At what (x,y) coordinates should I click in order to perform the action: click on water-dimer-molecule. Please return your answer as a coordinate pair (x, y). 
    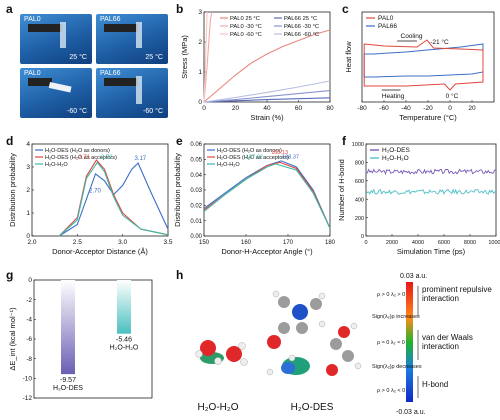
    Looking at the image, I should click on (221, 353).